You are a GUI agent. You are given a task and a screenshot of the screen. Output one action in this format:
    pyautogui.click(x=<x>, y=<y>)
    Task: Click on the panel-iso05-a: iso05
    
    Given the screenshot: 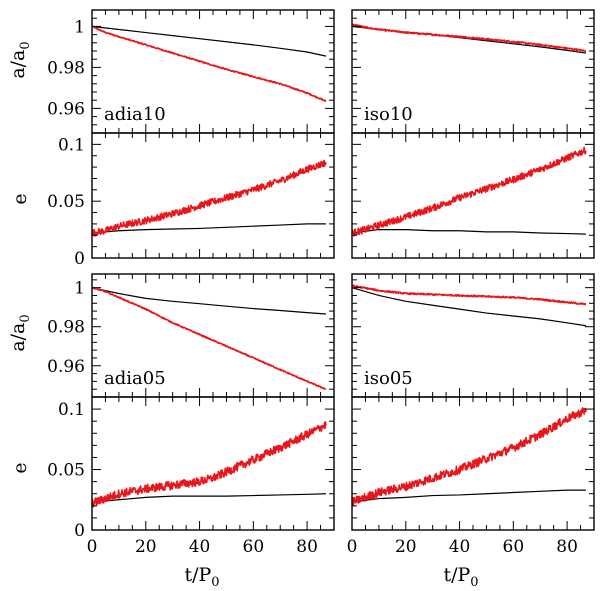 What is the action you would take?
    pyautogui.click(x=473, y=335)
    